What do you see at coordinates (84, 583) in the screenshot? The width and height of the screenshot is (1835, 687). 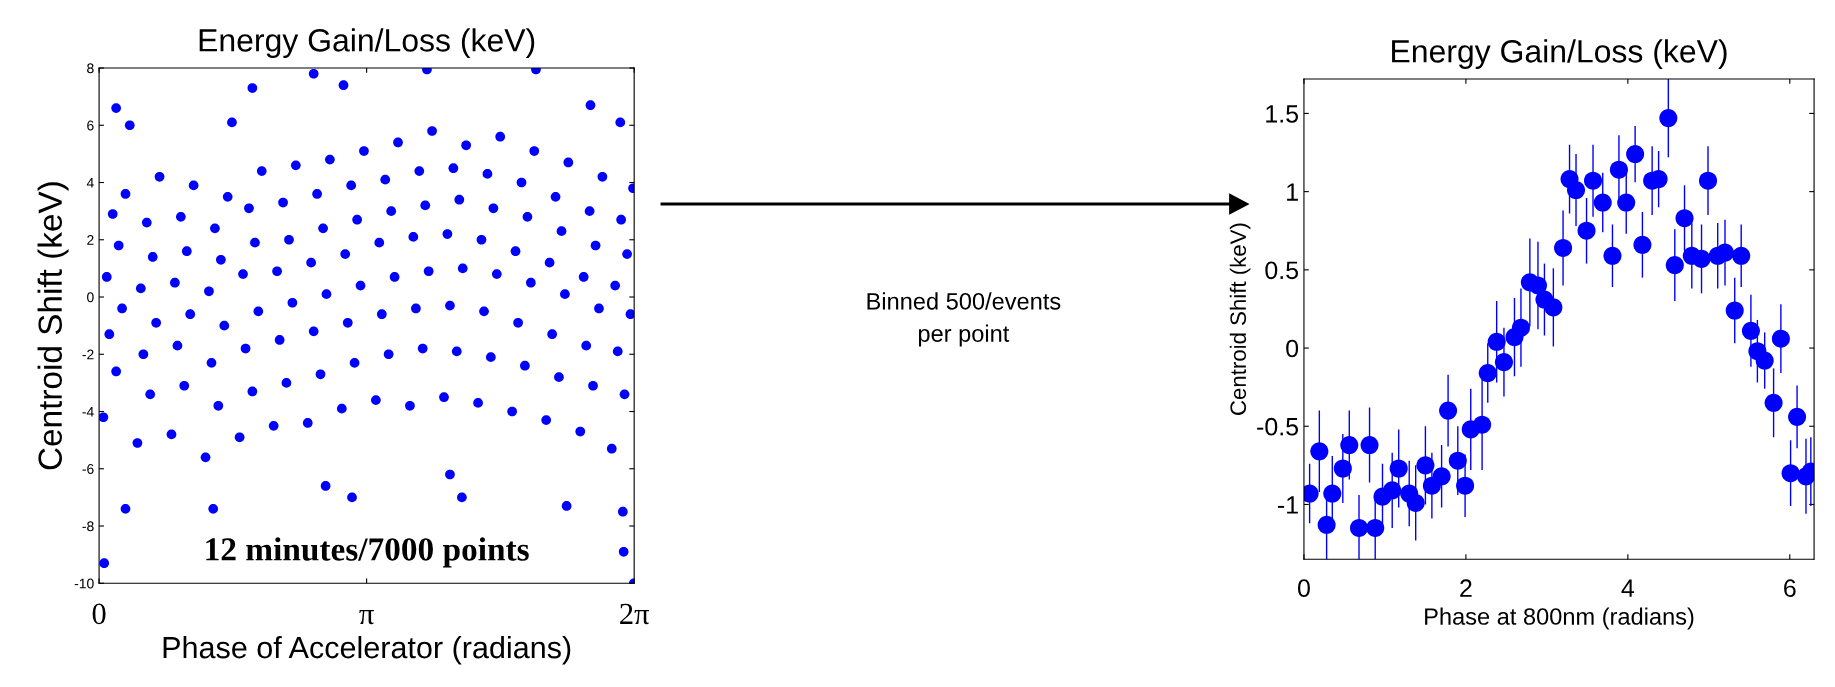 I see `y-tick-label: -10` at bounding box center [84, 583].